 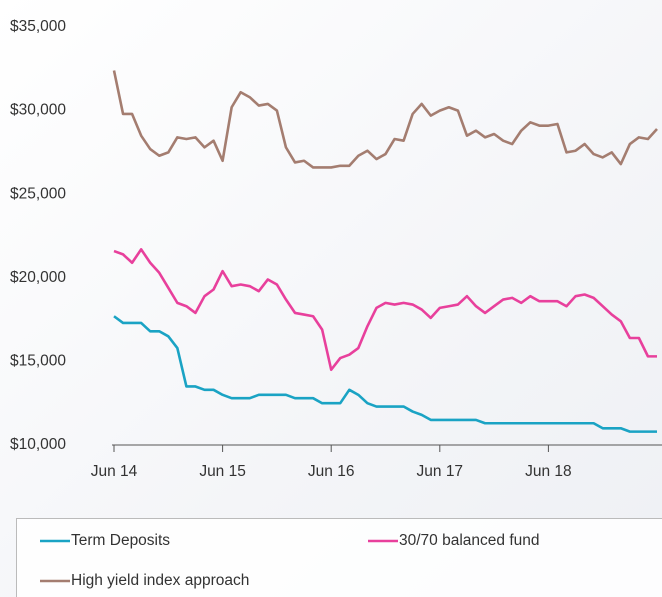 I want to click on legend-label: Term Deposits, so click(x=120, y=540).